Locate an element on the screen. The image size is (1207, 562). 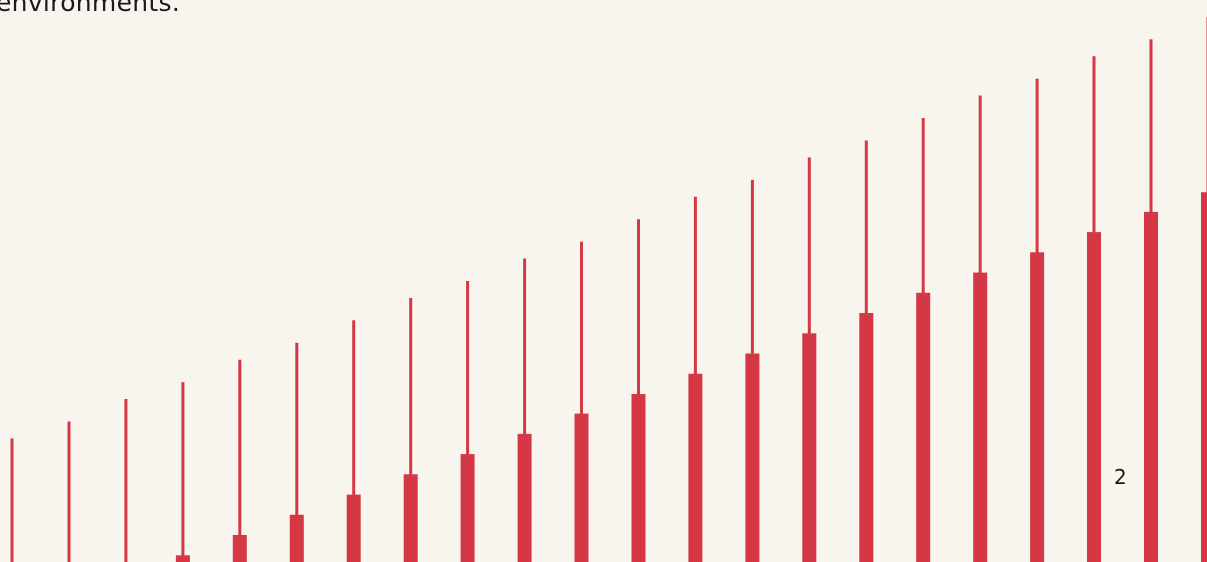
page-number: 2 is located at coordinates (1120, 477).